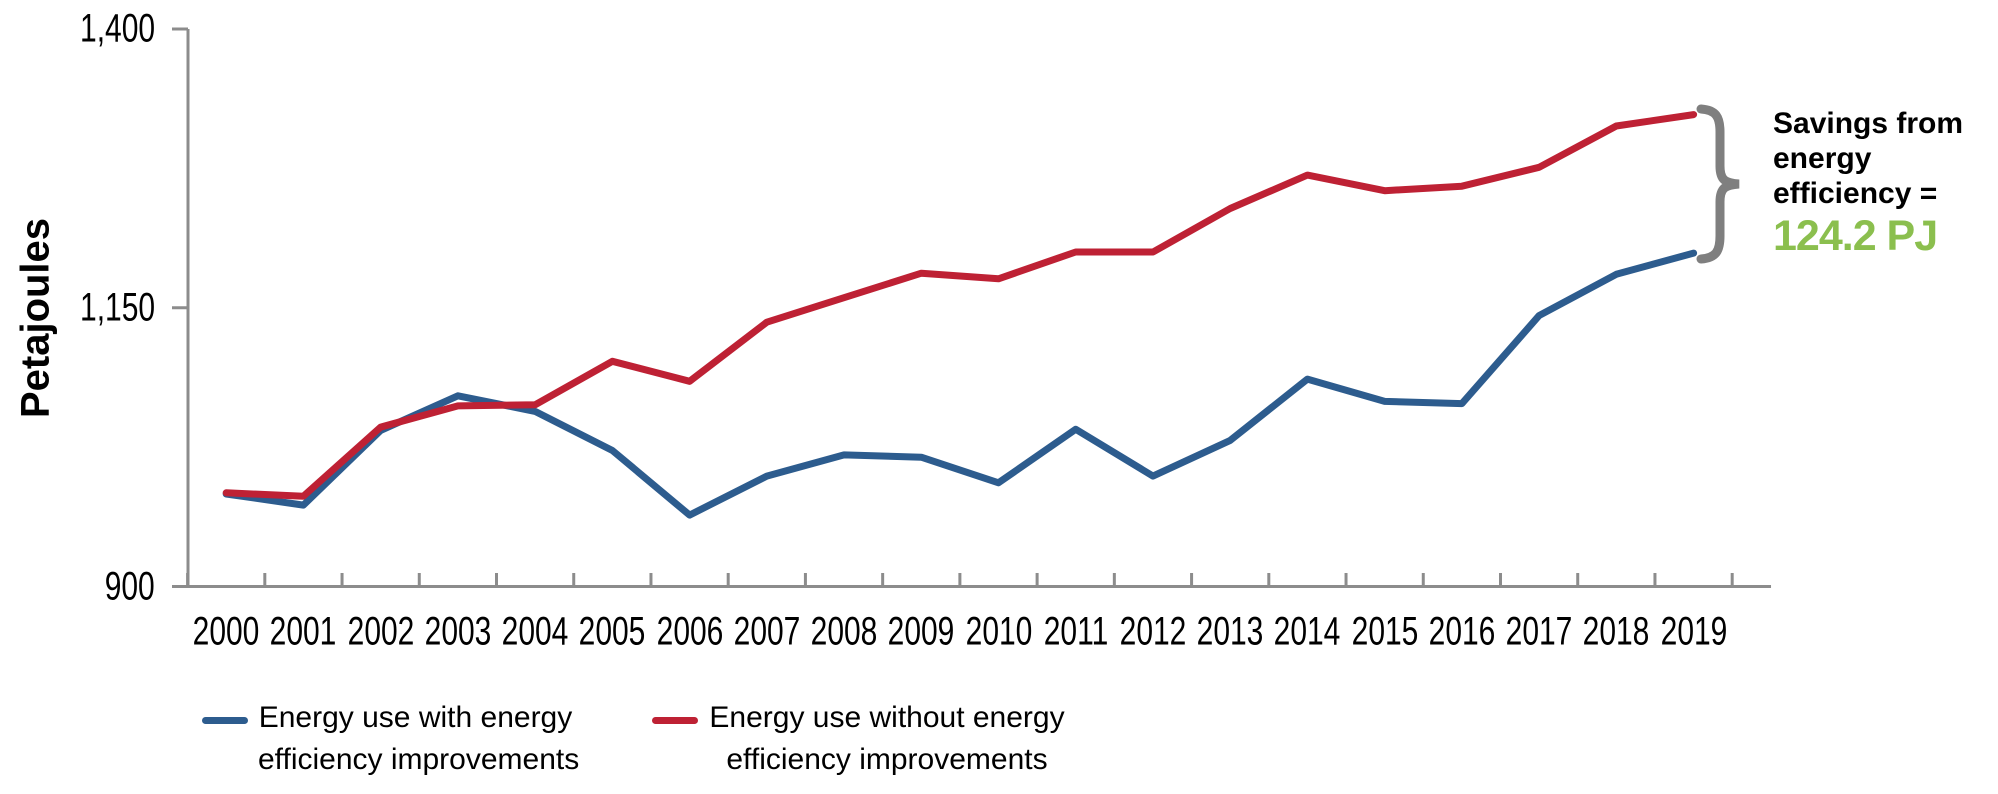 This screenshot has height=794, width=1998. Describe the element at coordinates (381, 631) in the screenshot. I see `x-axis-tick-label: 2002` at that location.